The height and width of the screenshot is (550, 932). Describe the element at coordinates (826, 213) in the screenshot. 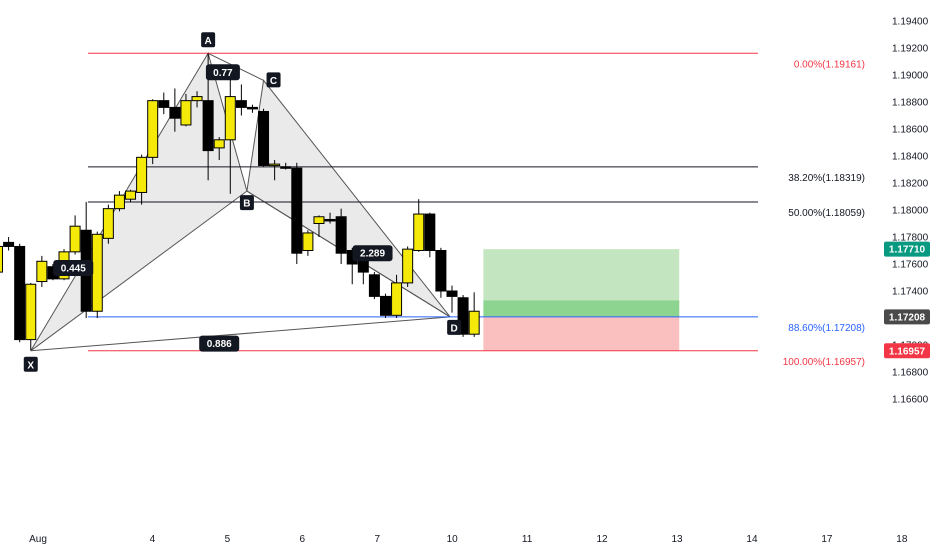

I see `fib-label-2: 50.00%(1.18059)` at that location.